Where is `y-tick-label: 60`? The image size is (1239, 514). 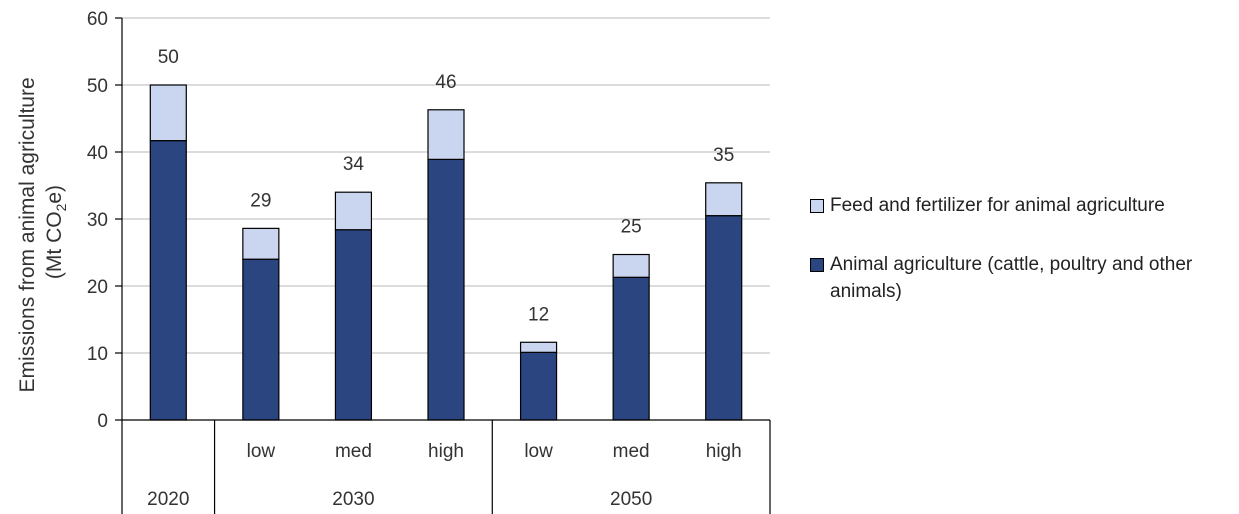
y-tick-label: 60 is located at coordinates (97, 19).